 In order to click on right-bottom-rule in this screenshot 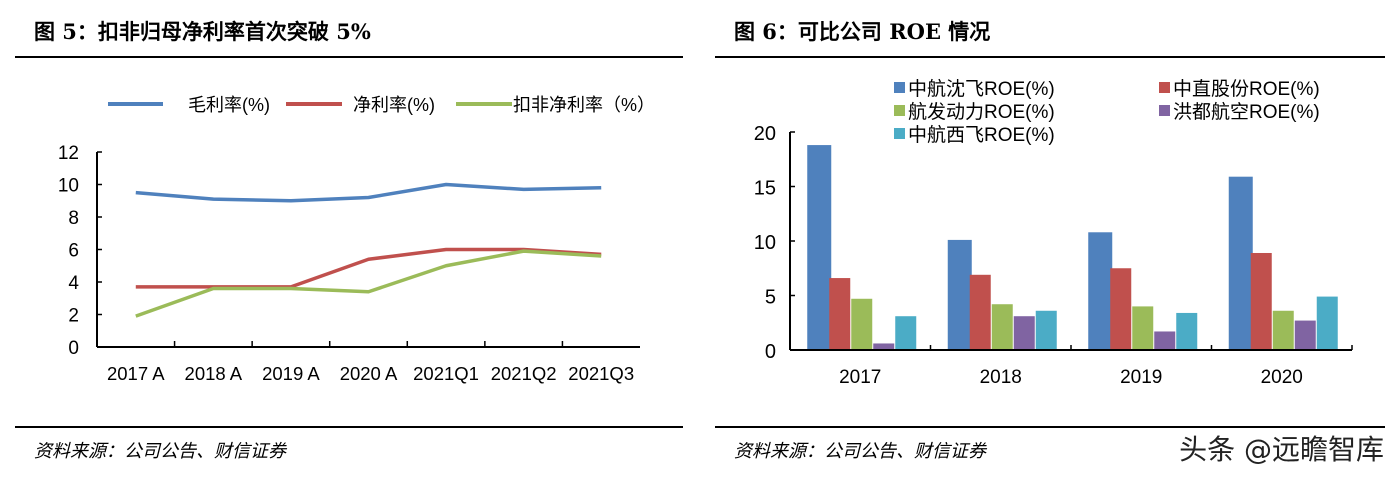, I will do `click(1050, 427)`.